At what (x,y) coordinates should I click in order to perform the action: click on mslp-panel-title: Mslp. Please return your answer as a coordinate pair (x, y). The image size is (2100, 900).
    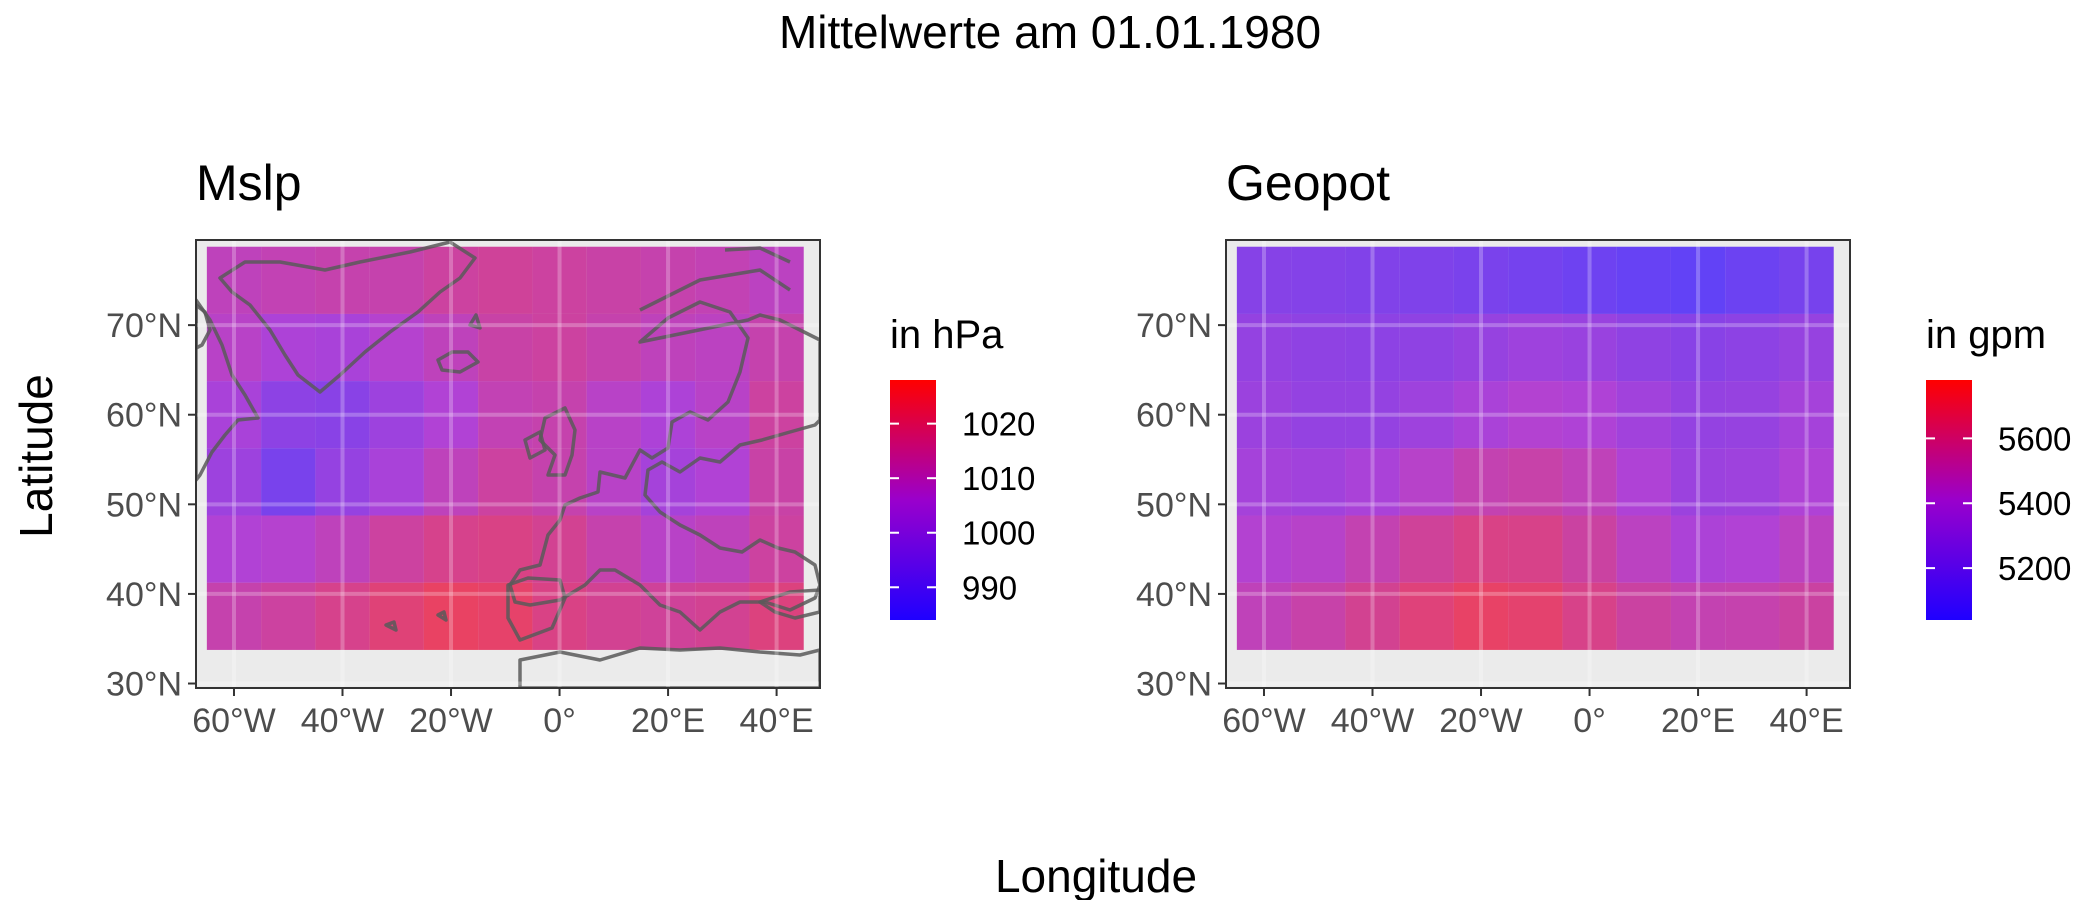
    Looking at the image, I should click on (249, 183).